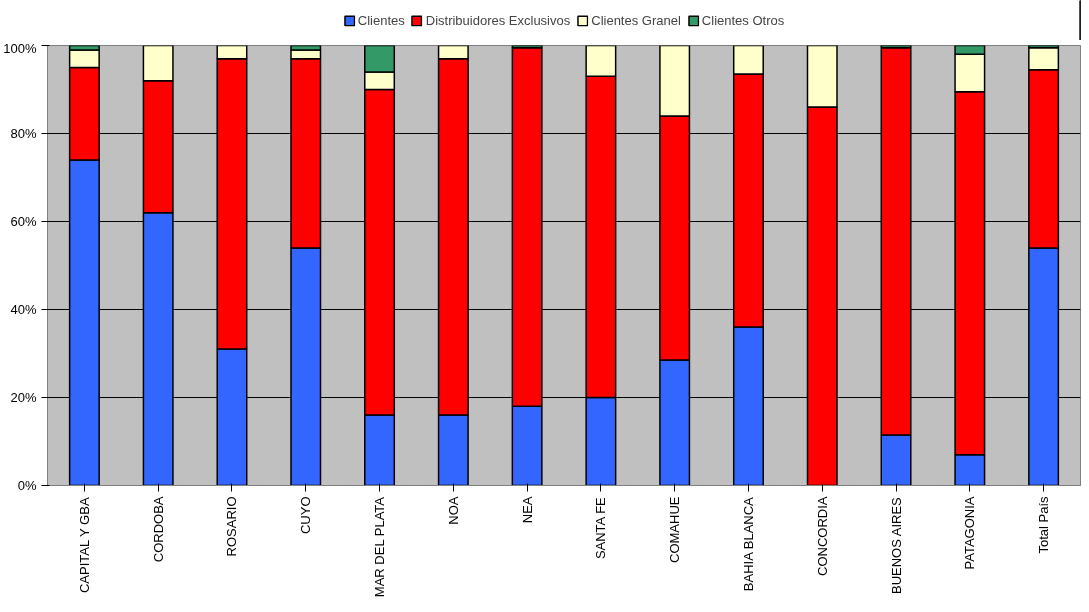  What do you see at coordinates (381, 20) in the screenshot?
I see `legend-label: Clientes` at bounding box center [381, 20].